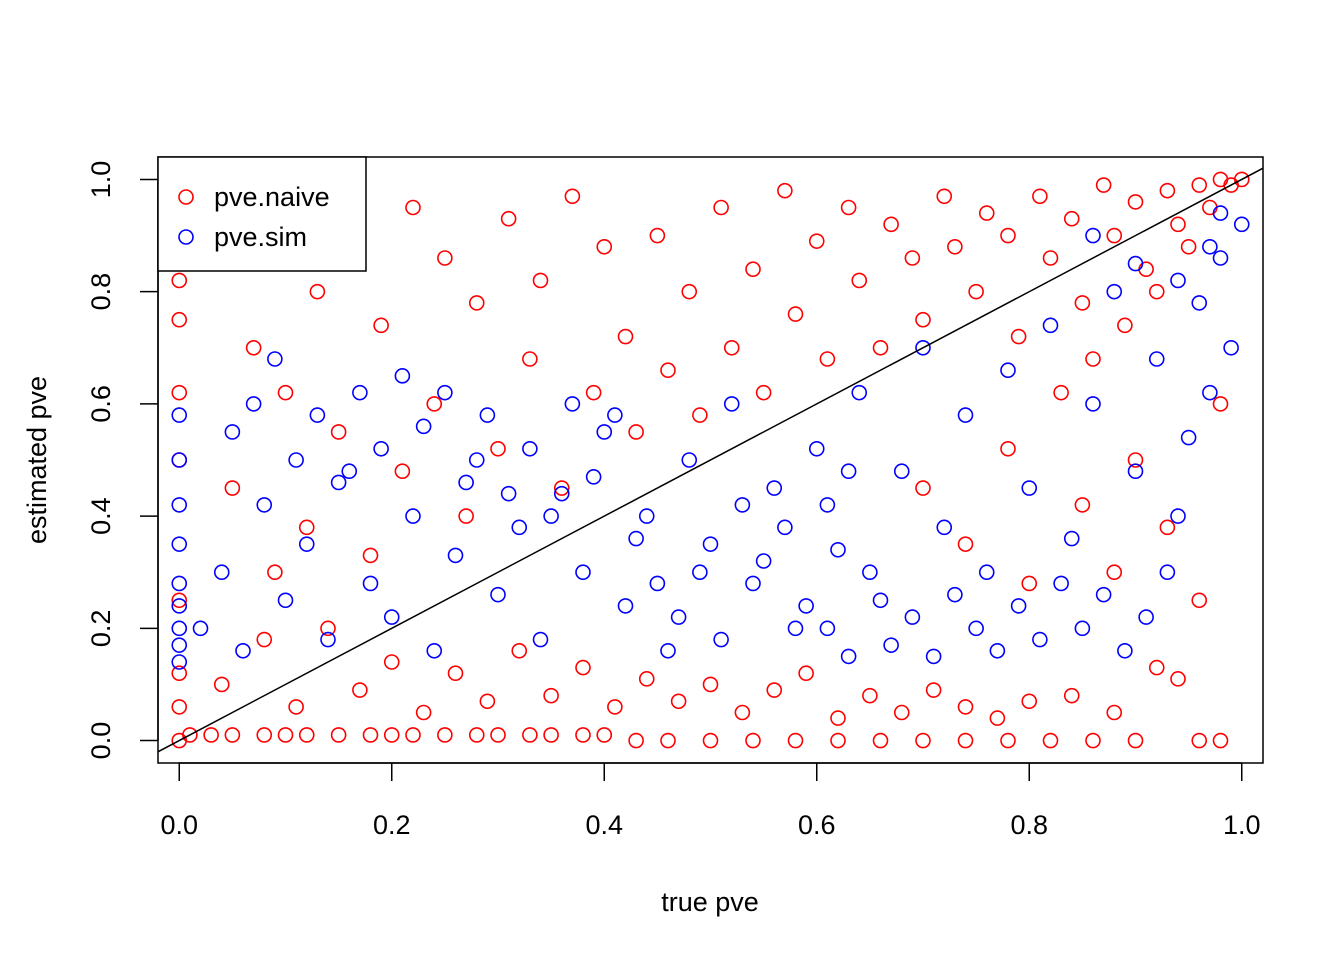  Describe the element at coordinates (272, 197) in the screenshot. I see `legend-label-pve-naive: pve.naive` at that location.